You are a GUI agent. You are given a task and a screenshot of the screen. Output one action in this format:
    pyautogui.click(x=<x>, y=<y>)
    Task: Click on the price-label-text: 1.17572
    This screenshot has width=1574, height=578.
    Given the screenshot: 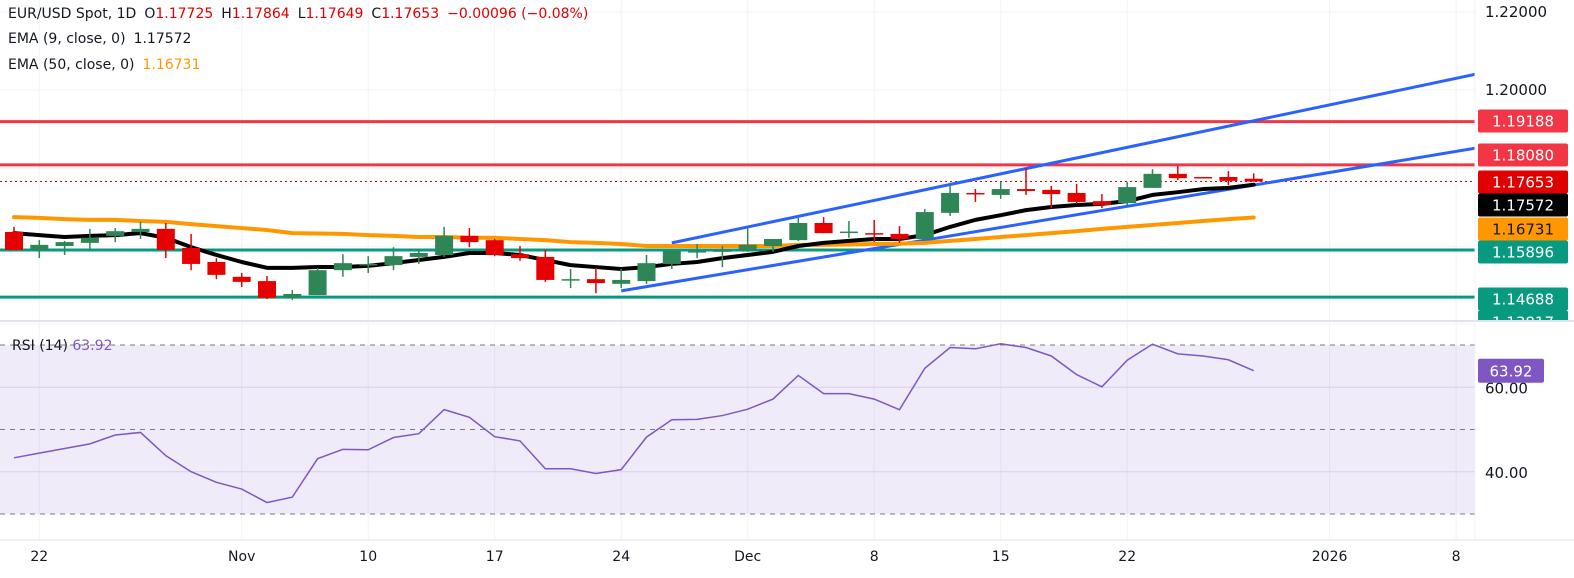 What is the action you would take?
    pyautogui.click(x=1523, y=206)
    